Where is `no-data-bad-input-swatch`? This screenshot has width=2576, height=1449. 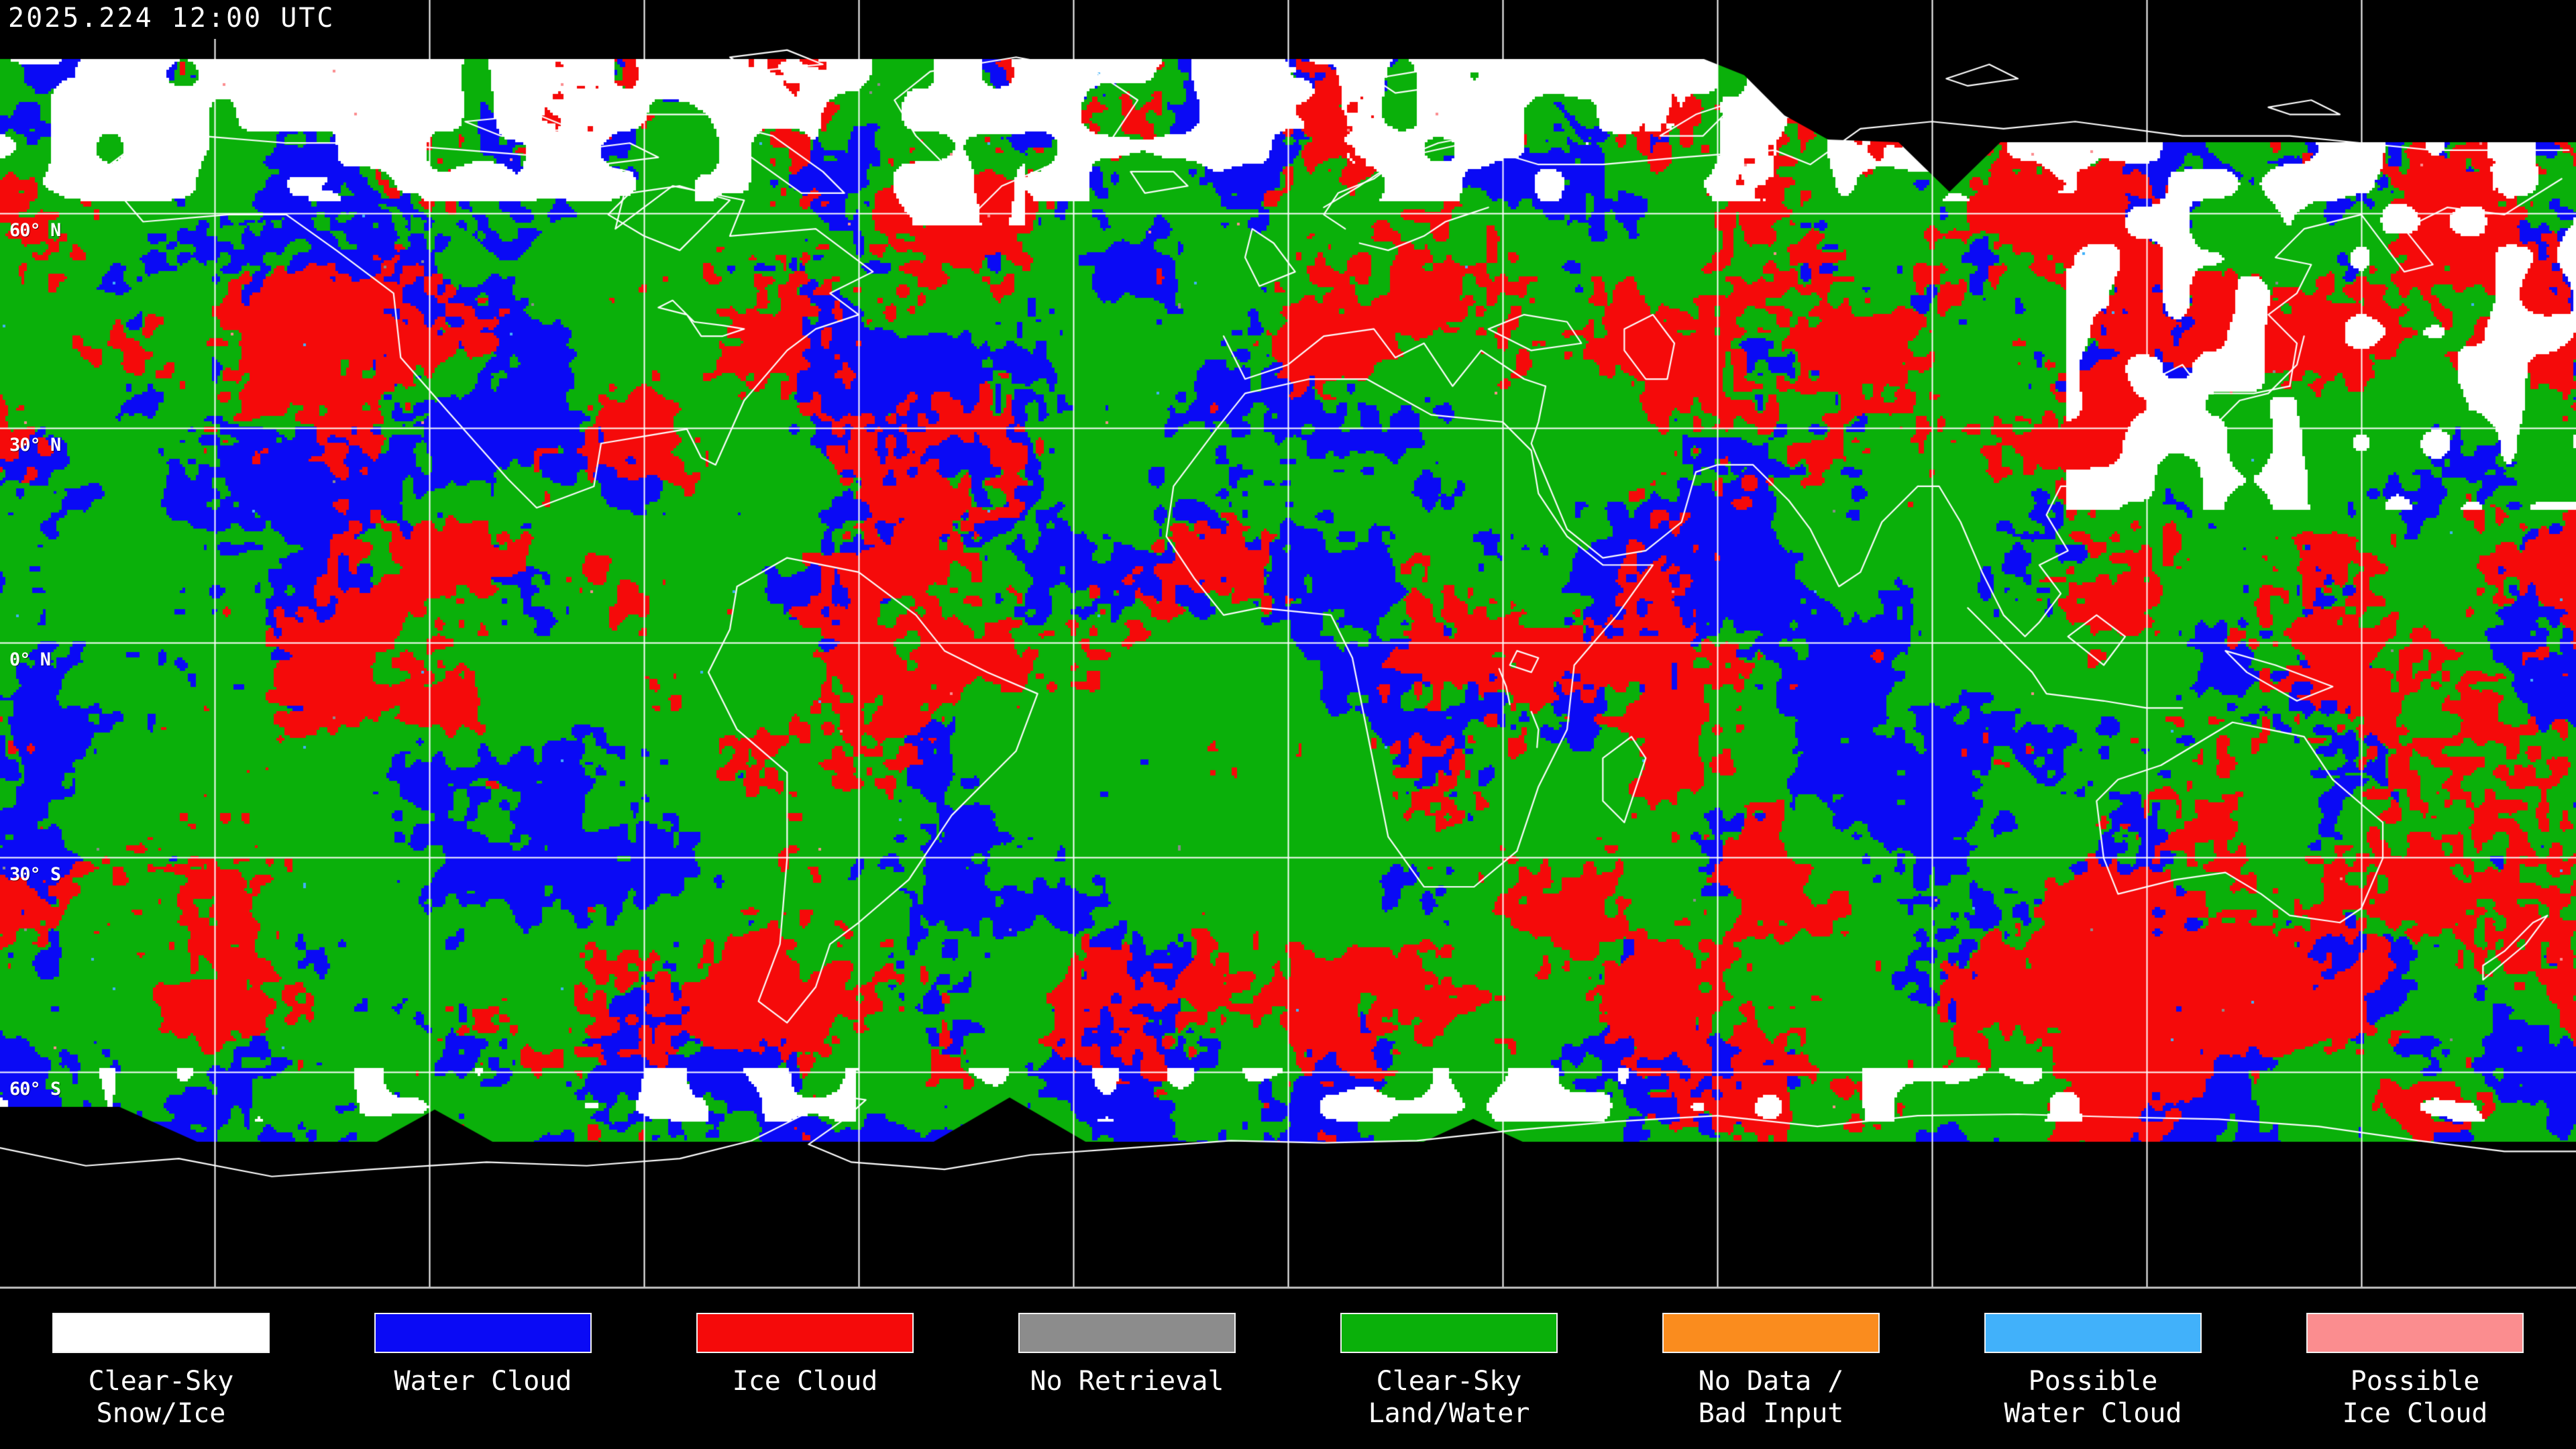
no-data-bad-input-swatch is located at coordinates (1771, 1333).